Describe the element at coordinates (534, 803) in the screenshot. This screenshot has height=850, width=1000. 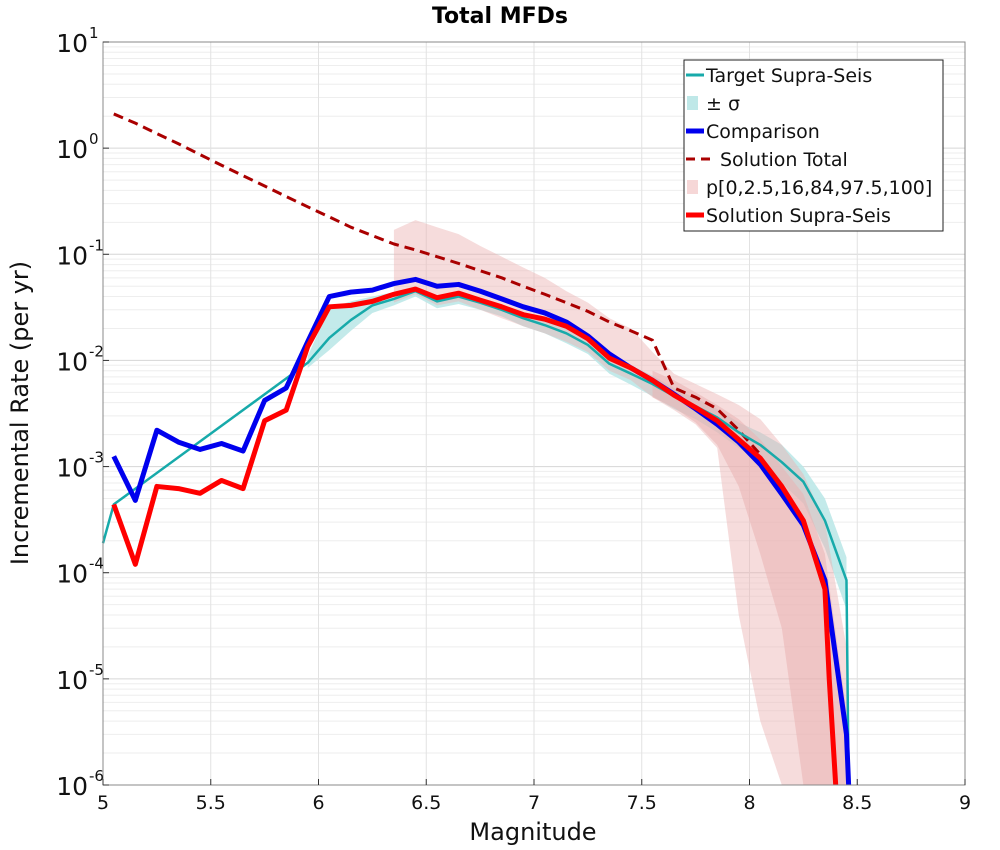
I see `x-tick-label: 7` at that location.